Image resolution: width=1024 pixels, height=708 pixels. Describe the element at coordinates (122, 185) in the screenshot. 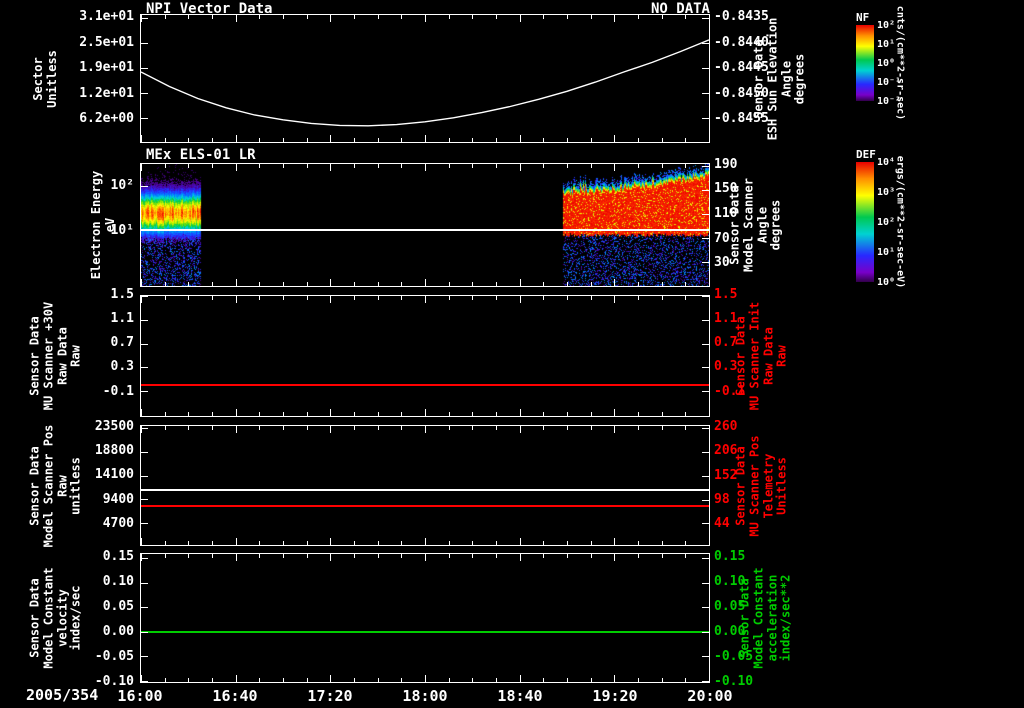

I see `y-tick-label: 10²` at that location.